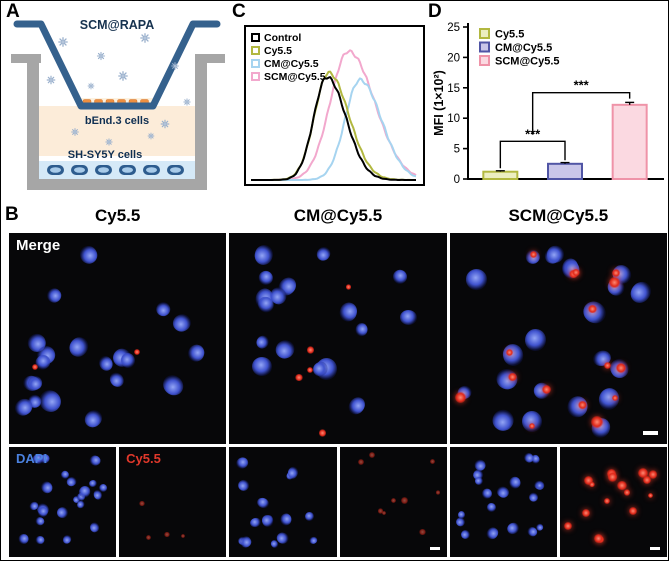 The height and width of the screenshot is (561, 669). What do you see at coordinates (484, 60) in the screenshot?
I see `legend-swatch-SCM@Cy5.5` at bounding box center [484, 60].